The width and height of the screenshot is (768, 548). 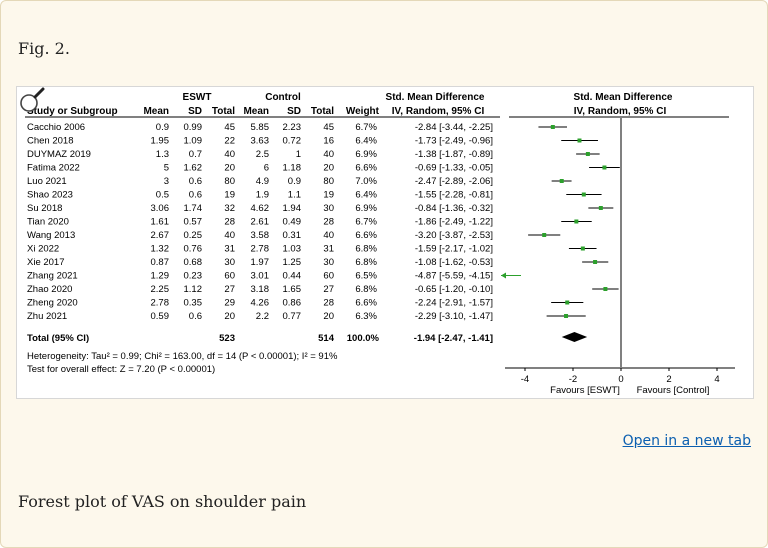 What do you see at coordinates (229, 303) in the screenshot?
I see `eswt-total-cell: 29` at bounding box center [229, 303].